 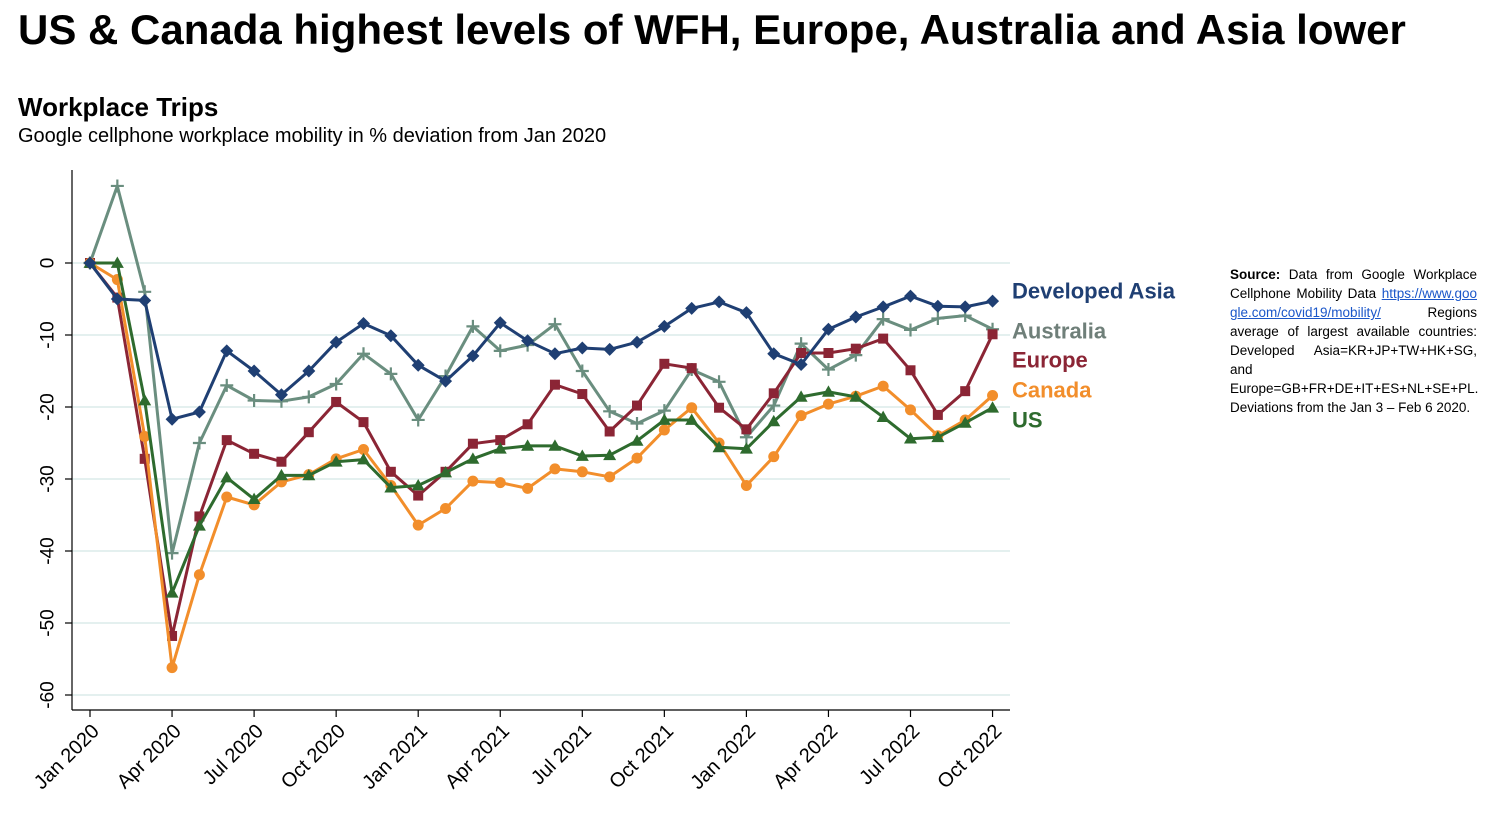 I want to click on legend-label-canada: Canada, so click(x=1052, y=390).